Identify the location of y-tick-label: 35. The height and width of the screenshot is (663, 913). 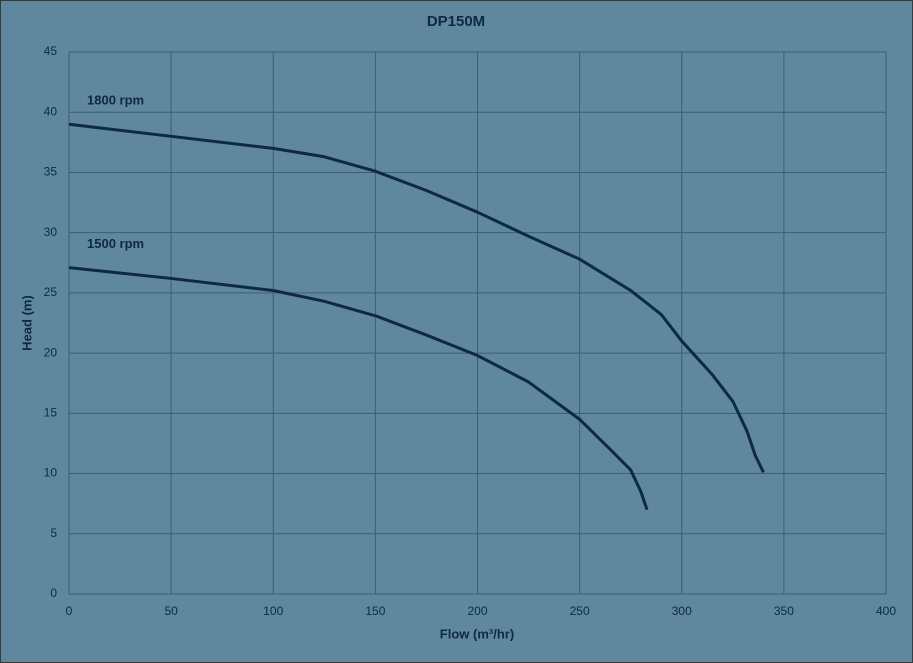
(51, 172).